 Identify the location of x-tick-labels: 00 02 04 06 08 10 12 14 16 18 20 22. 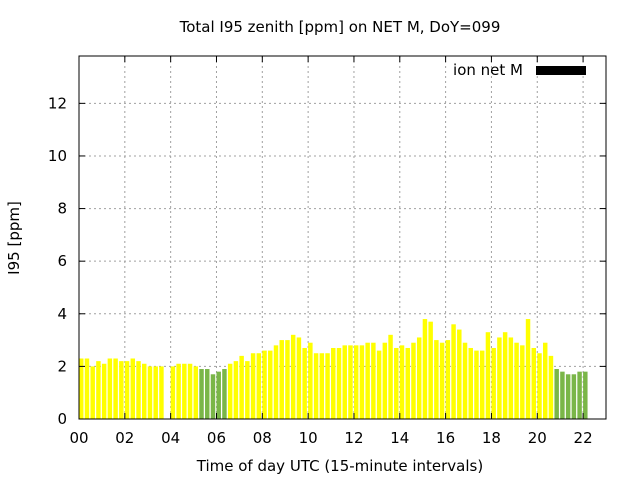
(330, 438).